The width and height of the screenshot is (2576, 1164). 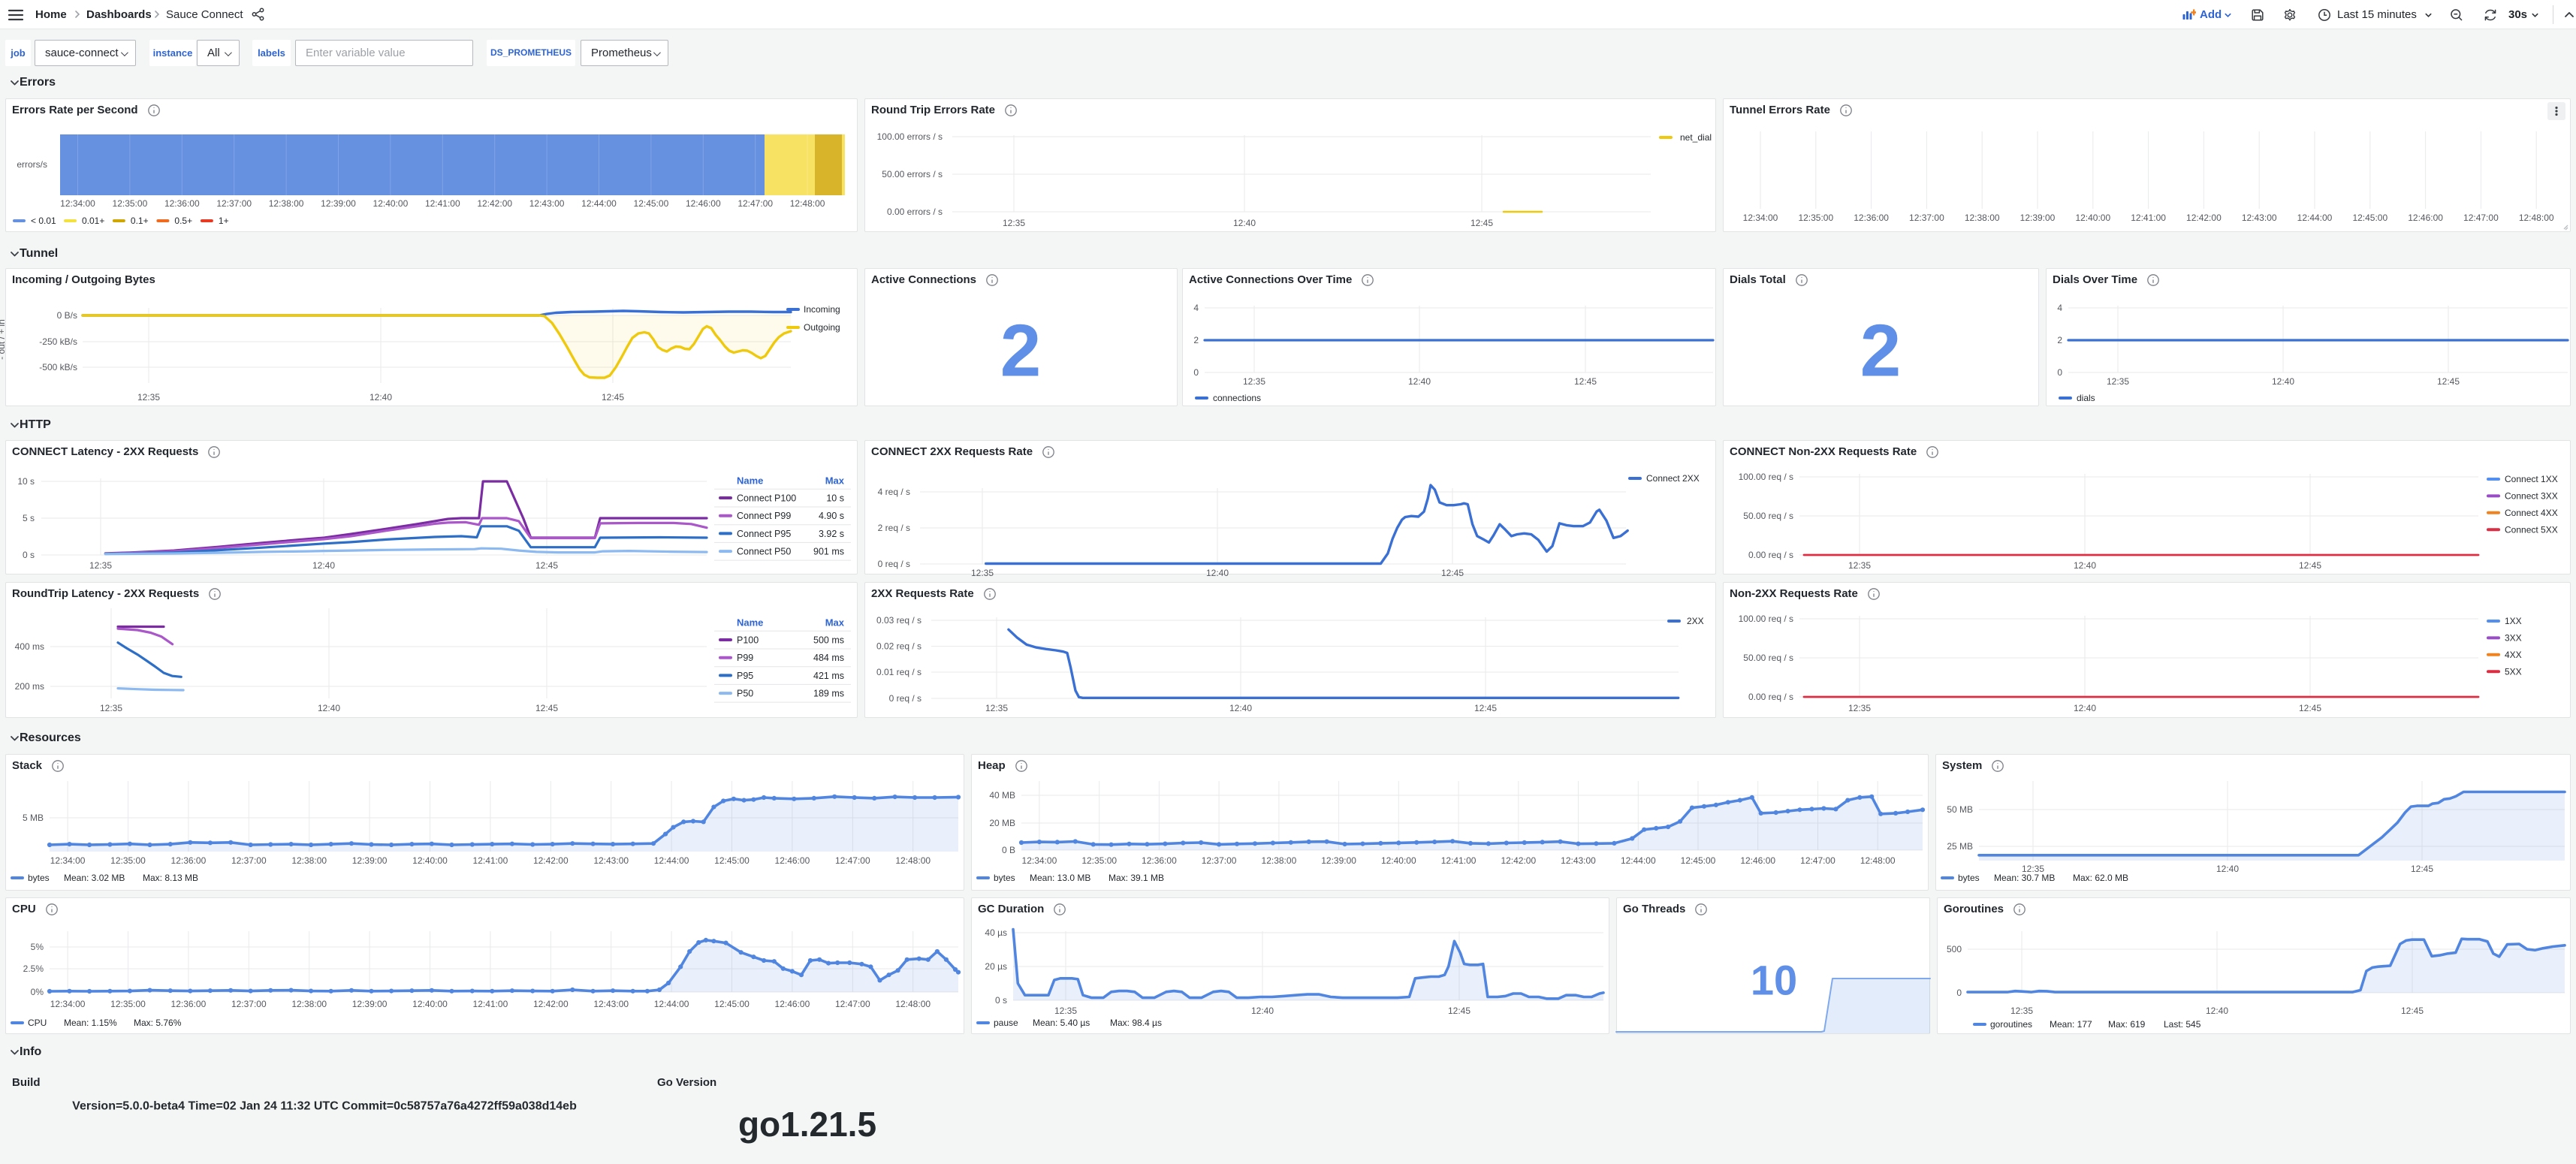 I want to click on svg-text: 25 MB, so click(x=1960, y=846).